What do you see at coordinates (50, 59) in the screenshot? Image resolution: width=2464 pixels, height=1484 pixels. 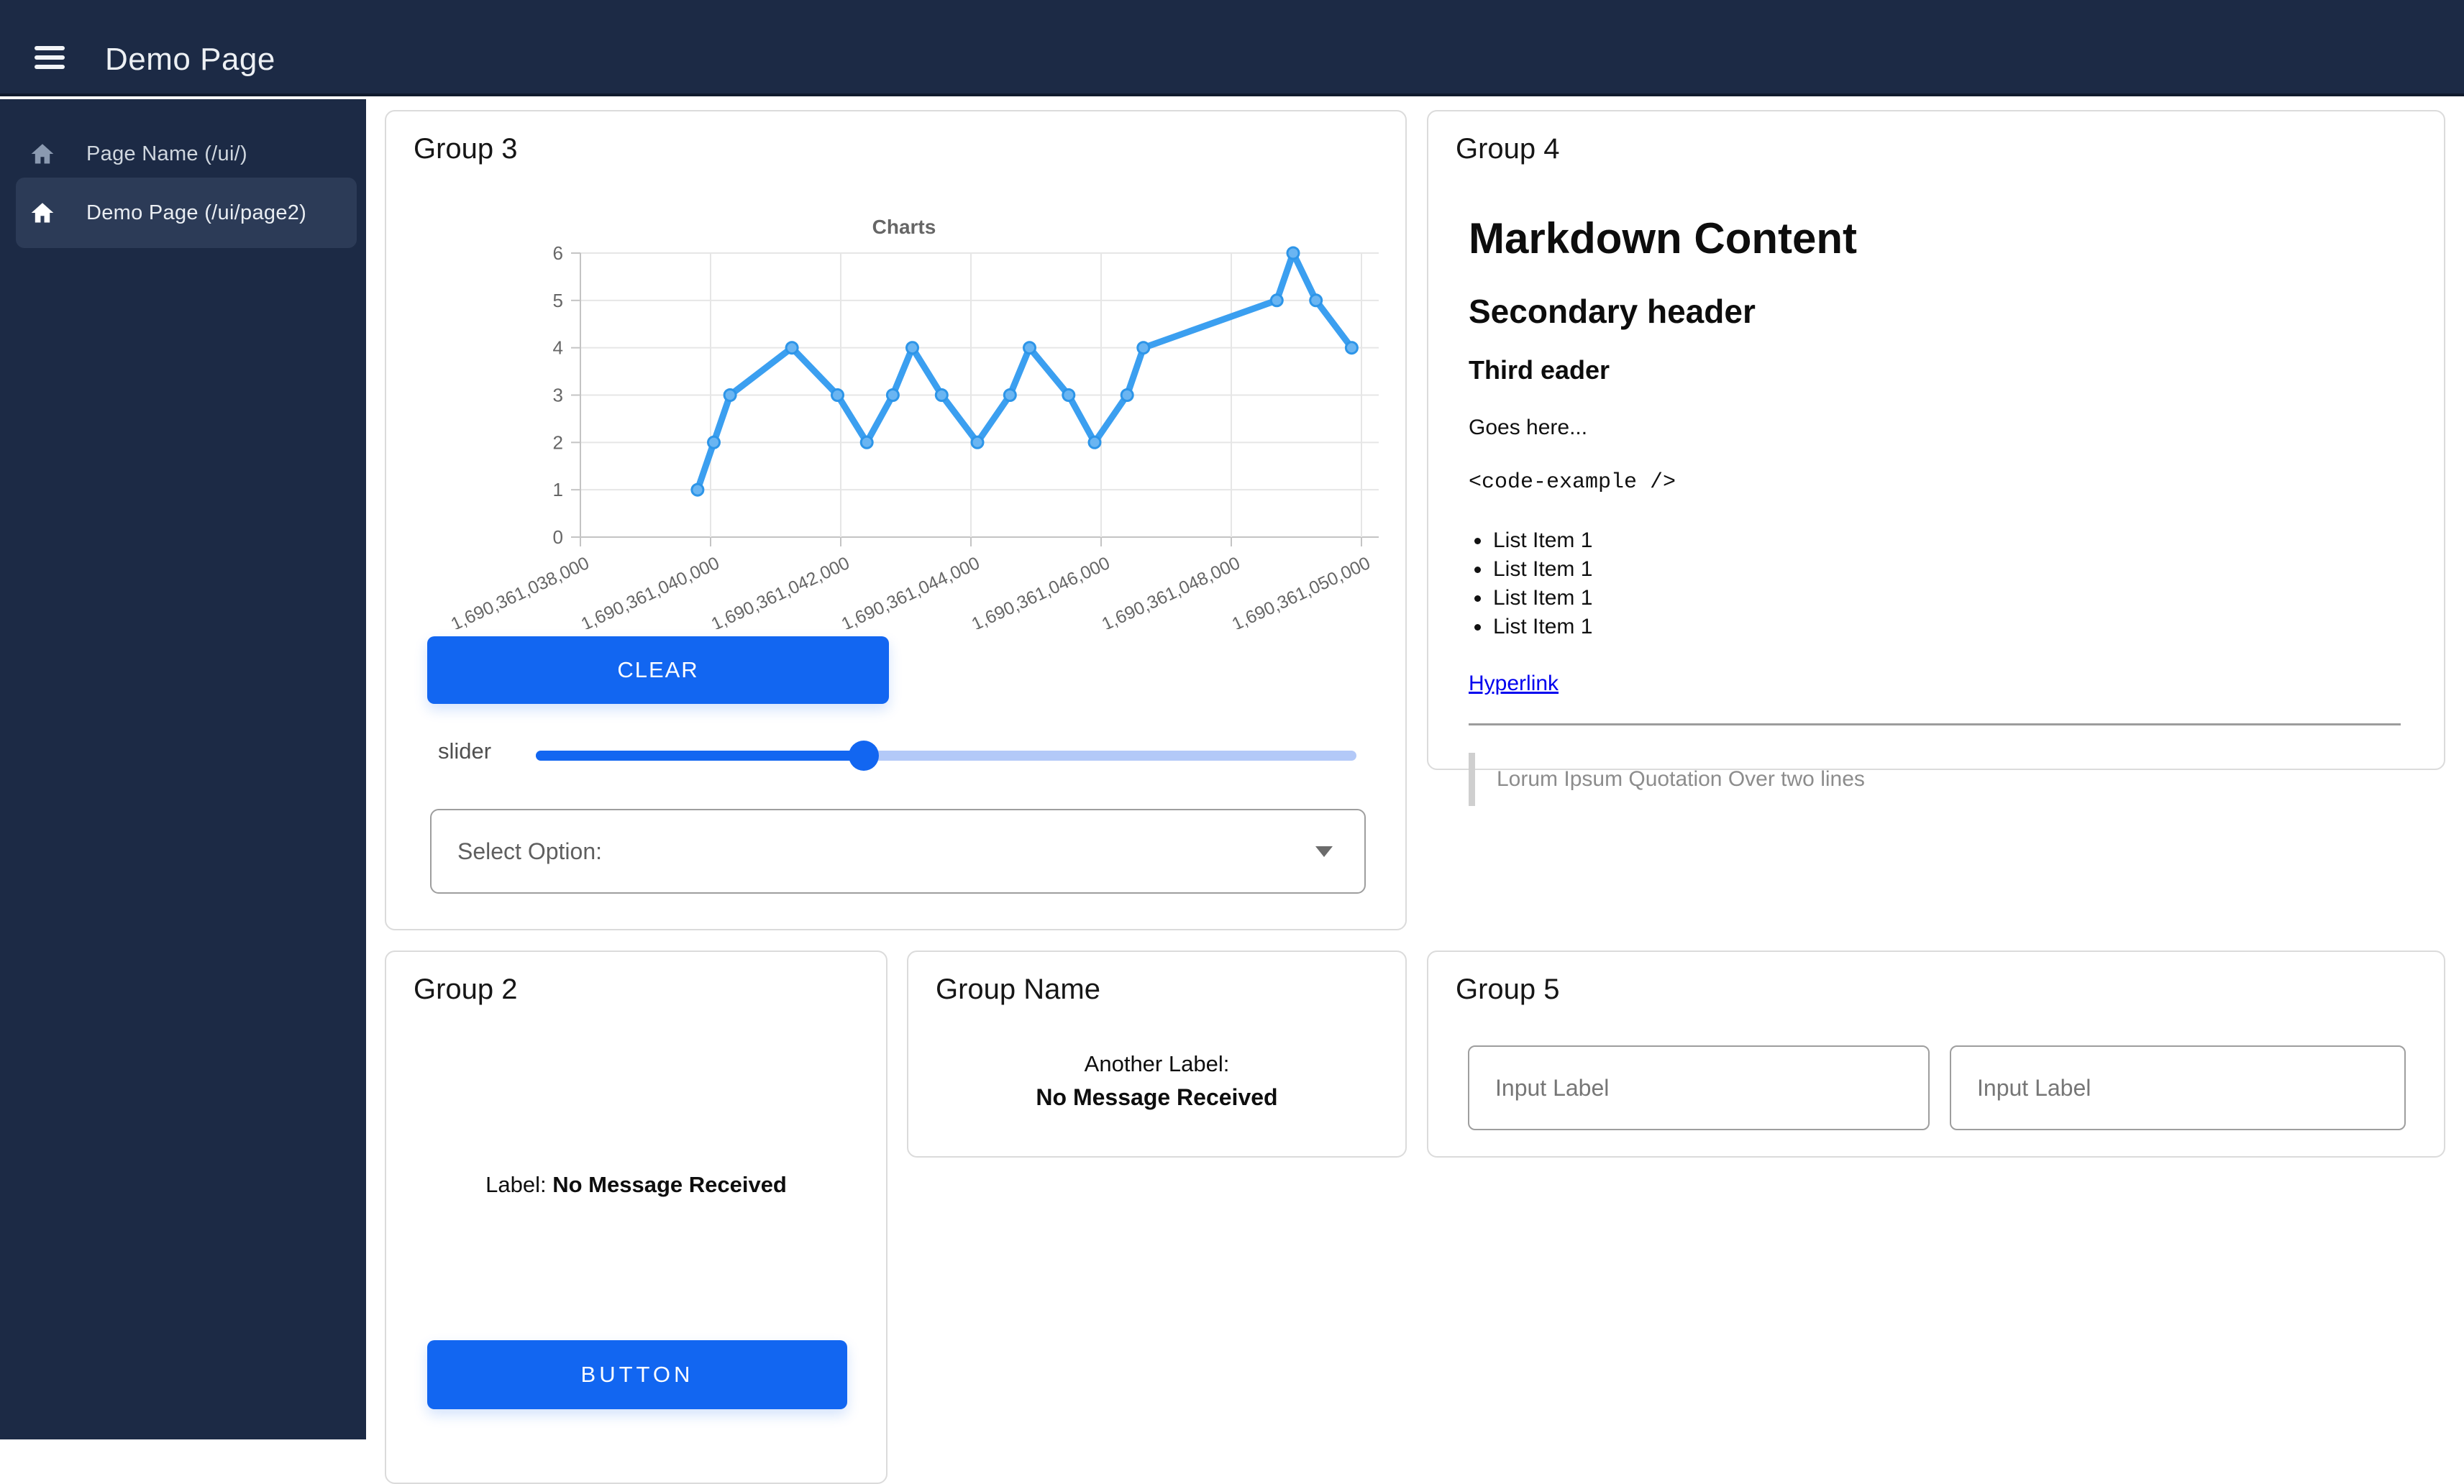 I see `hamburger-menu-icon` at bounding box center [50, 59].